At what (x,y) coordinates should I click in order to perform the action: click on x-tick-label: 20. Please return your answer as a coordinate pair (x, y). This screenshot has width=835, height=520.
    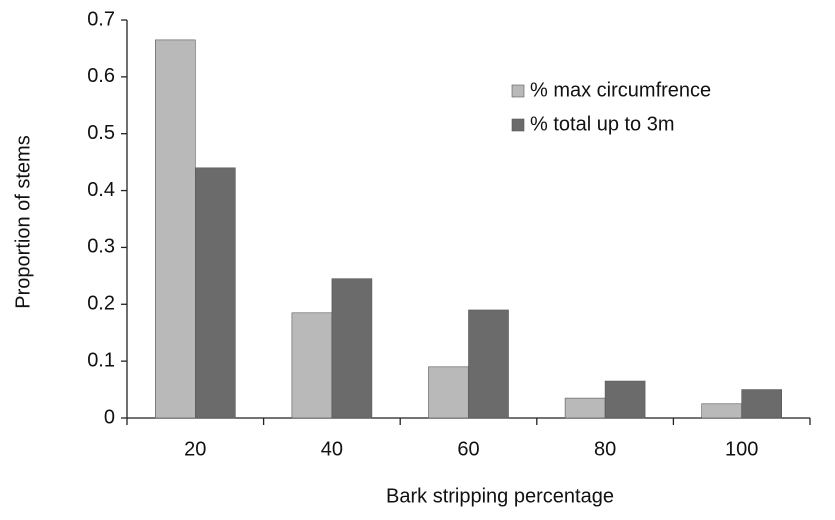
    Looking at the image, I should click on (195, 449).